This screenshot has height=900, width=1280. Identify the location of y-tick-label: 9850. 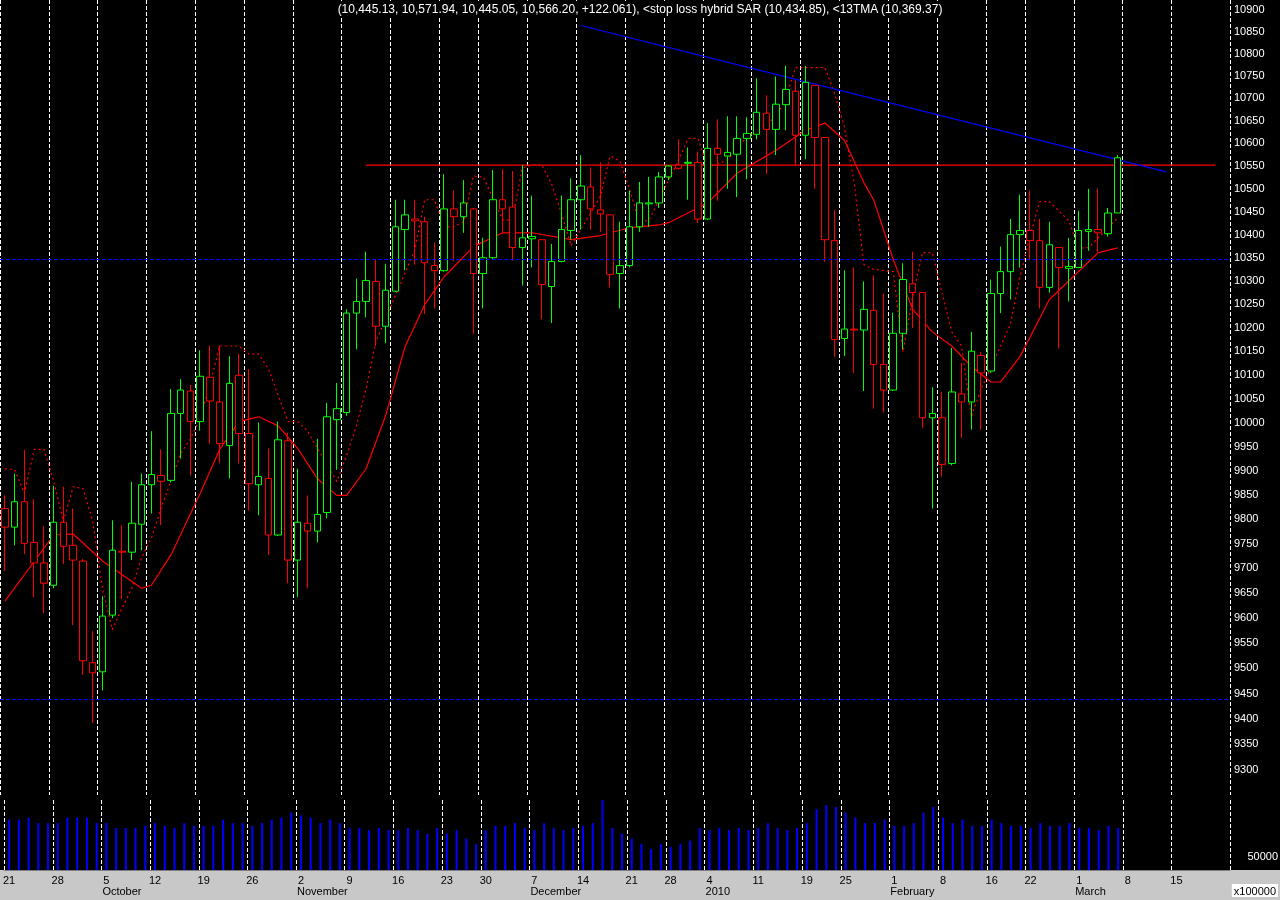
(1246, 493).